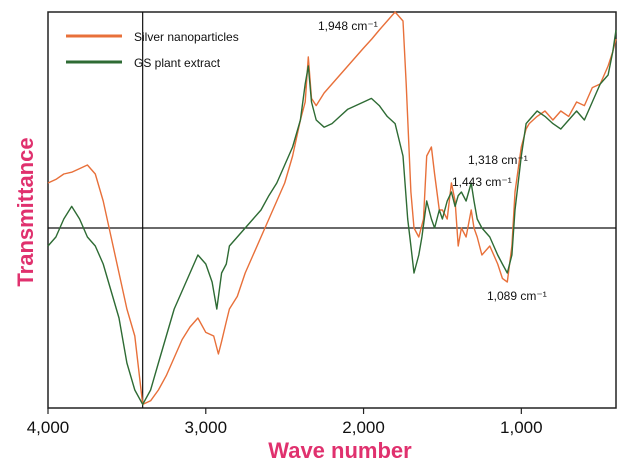 The image size is (617, 462). Describe the element at coordinates (25, 211) in the screenshot. I see `y-axis-title: Transmittance` at that location.